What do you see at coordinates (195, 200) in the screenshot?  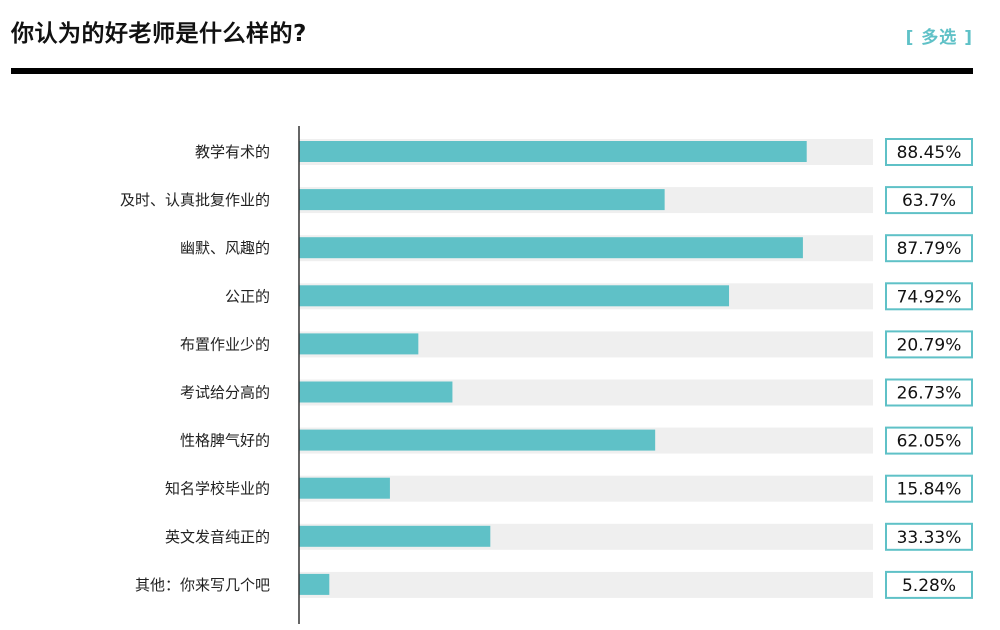 I see `category-label: 及时、认真批复作业的` at bounding box center [195, 200].